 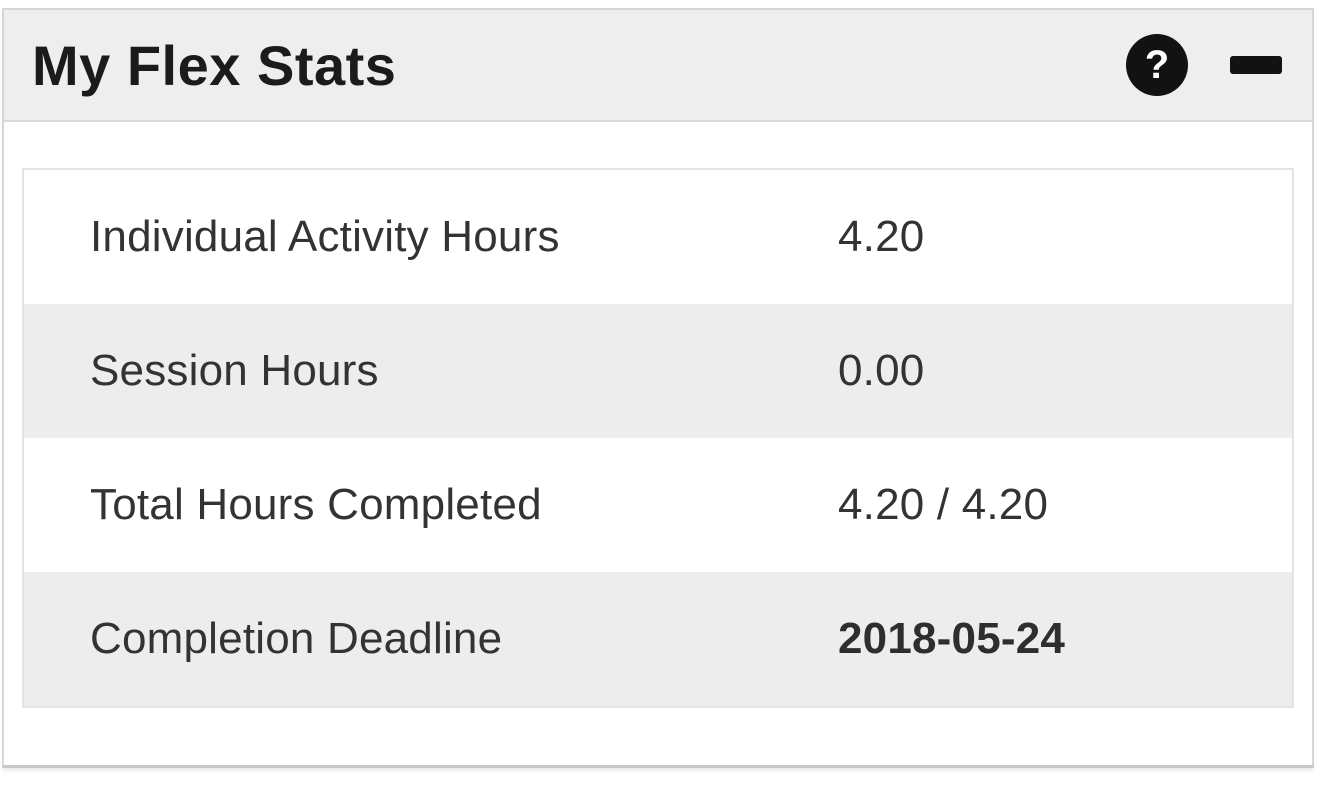 I want to click on row-label: Individual Activity Hours, so click(x=325, y=236).